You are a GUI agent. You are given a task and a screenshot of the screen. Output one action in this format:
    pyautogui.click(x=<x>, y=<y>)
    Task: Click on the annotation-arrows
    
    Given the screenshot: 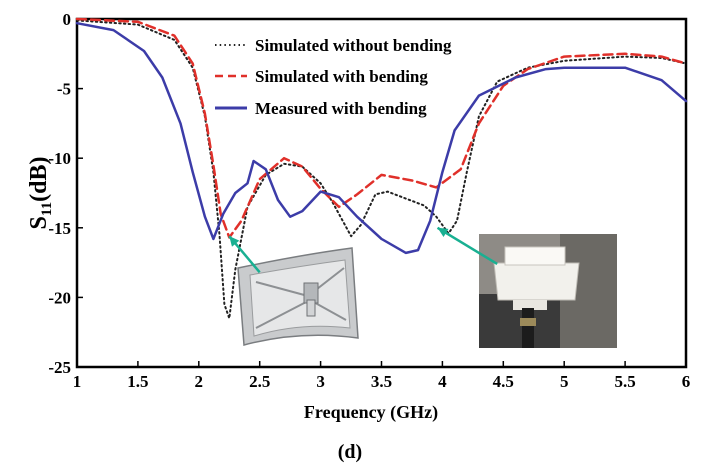 What is the action you would take?
    pyautogui.click(x=363, y=250)
    